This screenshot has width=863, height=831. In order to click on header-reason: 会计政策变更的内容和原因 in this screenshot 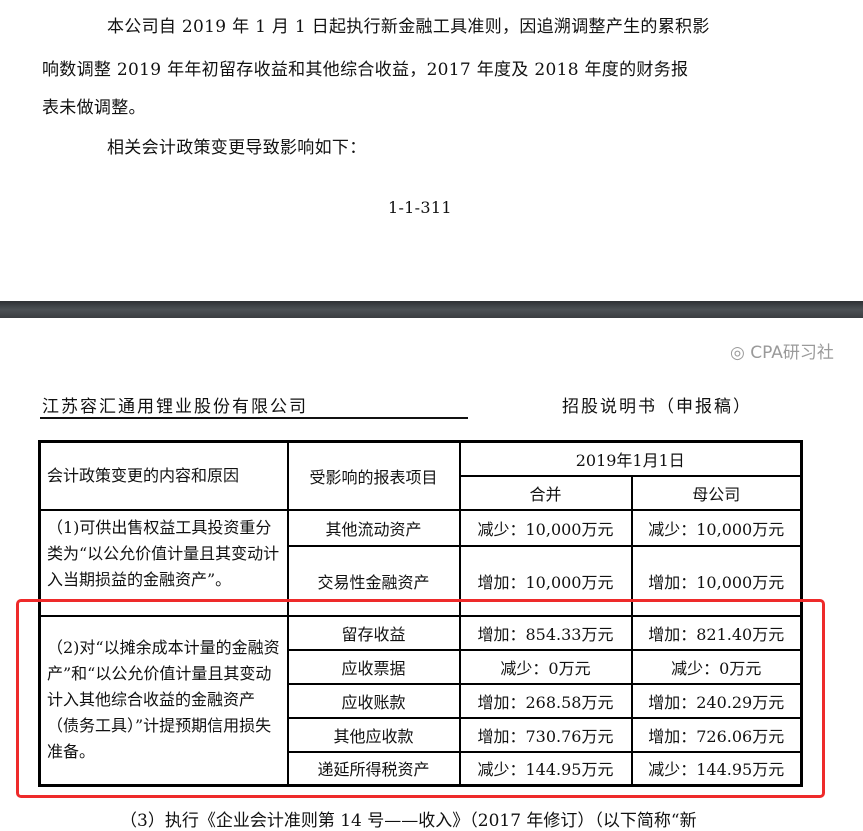, I will do `click(163, 475)`.